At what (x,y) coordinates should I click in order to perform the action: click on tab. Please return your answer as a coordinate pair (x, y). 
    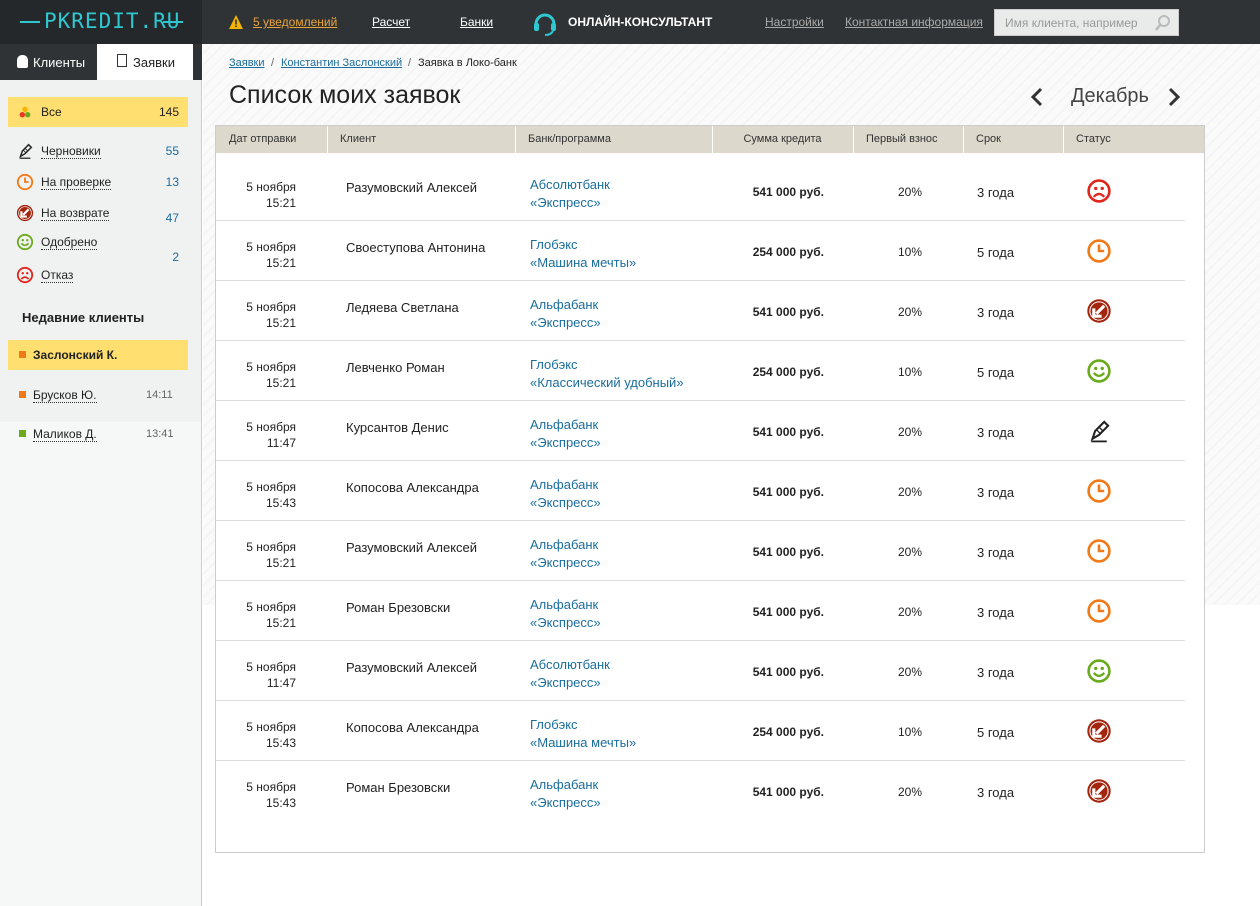
    Looking at the image, I should click on (48, 62).